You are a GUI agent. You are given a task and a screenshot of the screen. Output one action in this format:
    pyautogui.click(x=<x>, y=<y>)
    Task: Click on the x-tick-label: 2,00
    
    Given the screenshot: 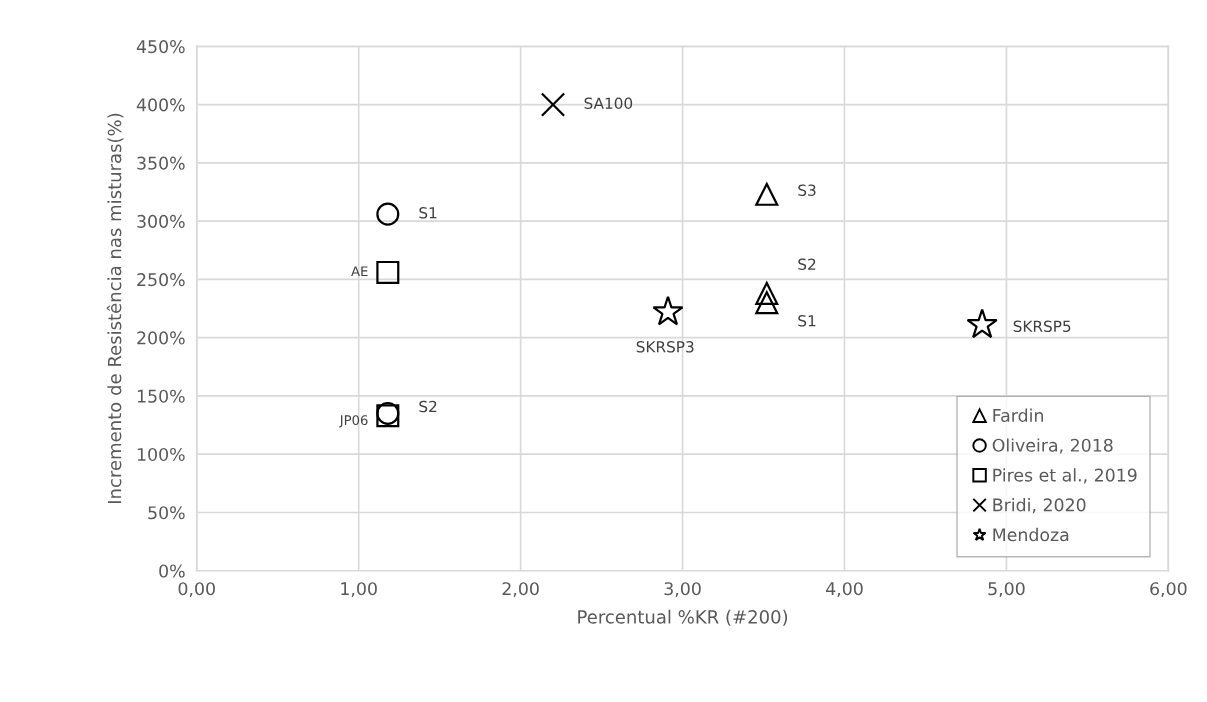 What is the action you would take?
    pyautogui.click(x=520, y=590)
    